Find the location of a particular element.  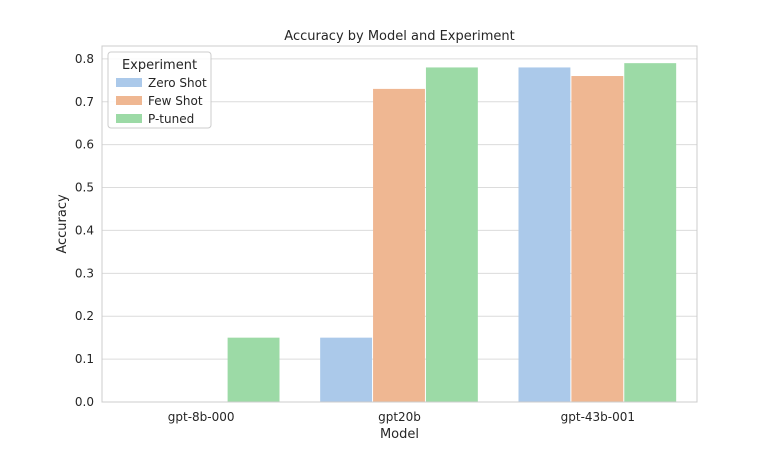

legend: Experiment Zero Shot Few Shot P-tuned is located at coordinates (159, 90).